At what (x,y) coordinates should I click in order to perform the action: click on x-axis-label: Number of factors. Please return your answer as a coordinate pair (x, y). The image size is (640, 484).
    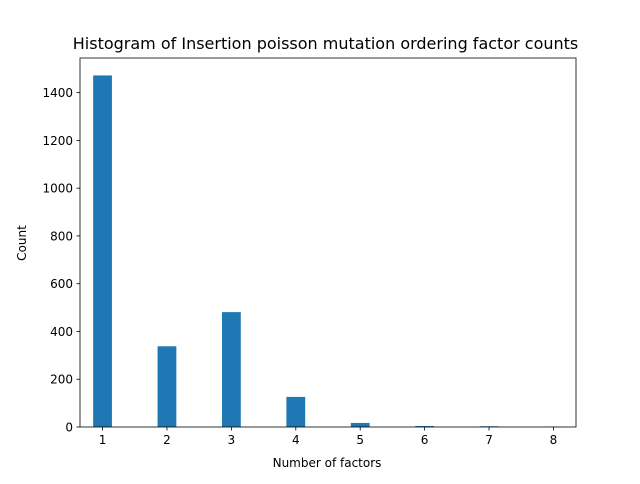
    Looking at the image, I should click on (327, 463).